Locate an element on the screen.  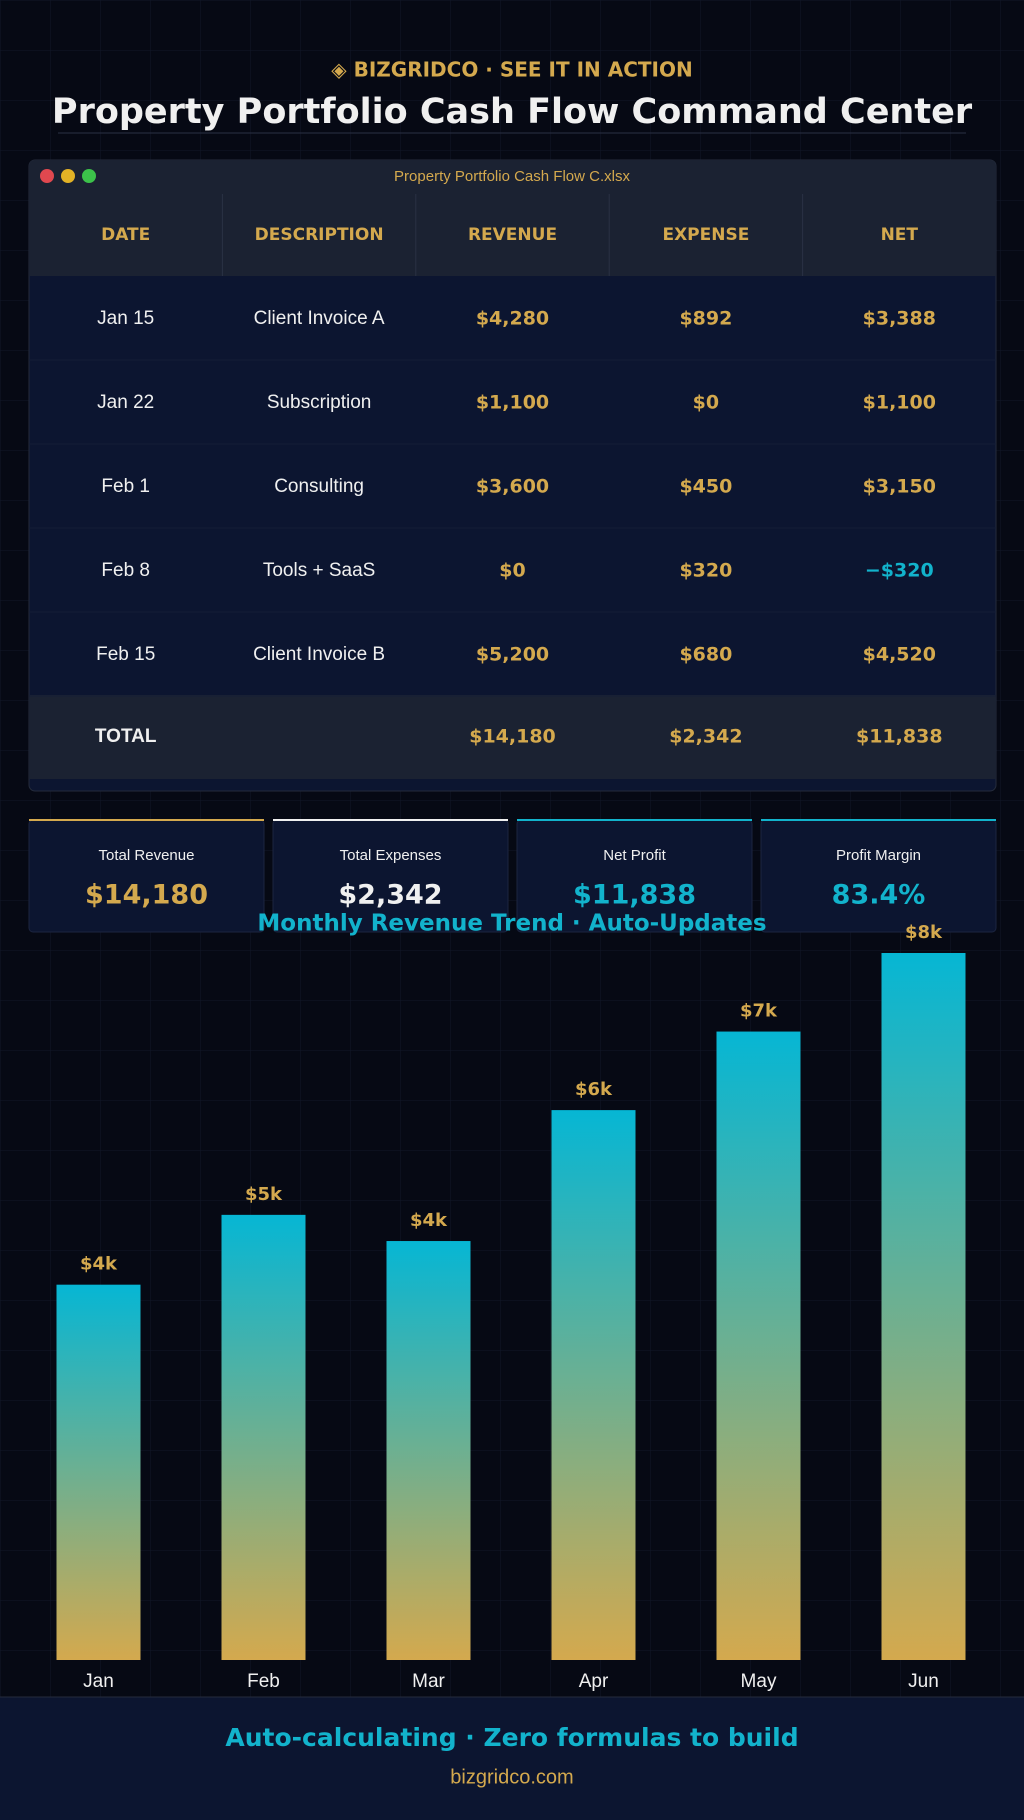
footer-bg is located at coordinates (512, 1758).